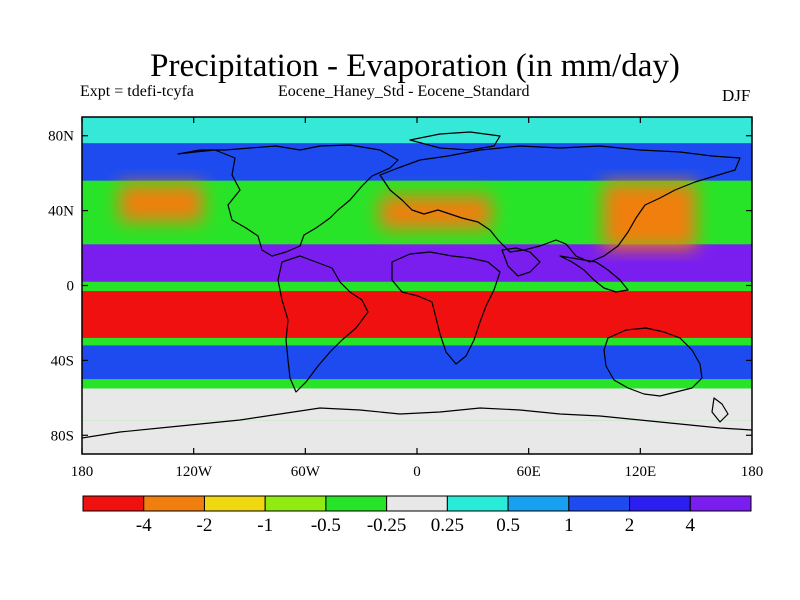 This screenshot has height=600, width=800. What do you see at coordinates (61, 212) in the screenshot?
I see `lat-label: 40N` at bounding box center [61, 212].